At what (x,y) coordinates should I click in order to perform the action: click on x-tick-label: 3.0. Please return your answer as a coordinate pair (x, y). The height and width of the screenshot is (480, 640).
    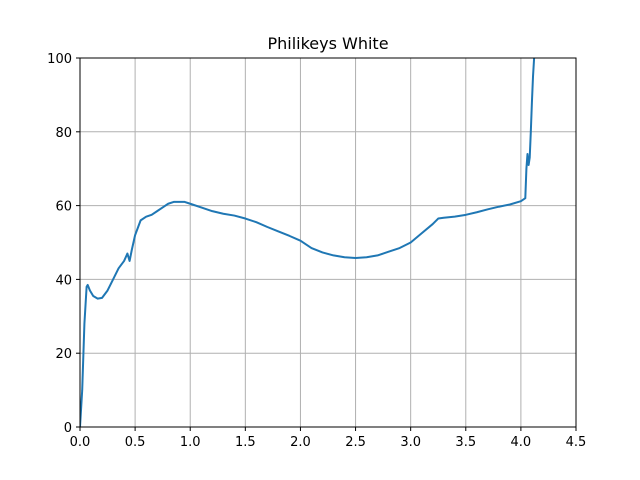
    Looking at the image, I should click on (410, 442).